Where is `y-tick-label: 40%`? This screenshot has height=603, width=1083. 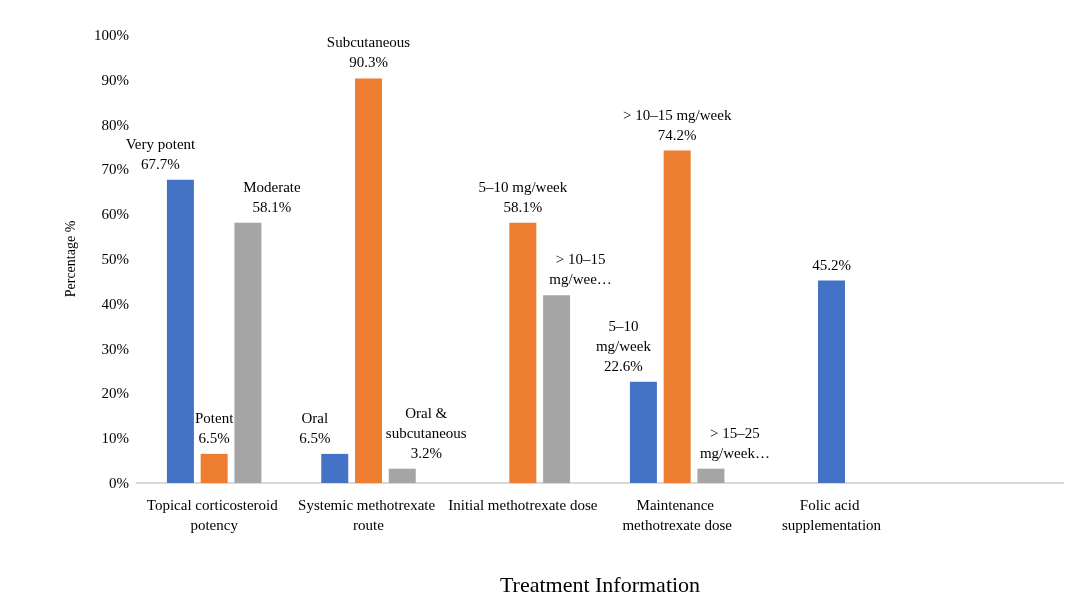 y-tick-label: 40% is located at coordinates (115, 303).